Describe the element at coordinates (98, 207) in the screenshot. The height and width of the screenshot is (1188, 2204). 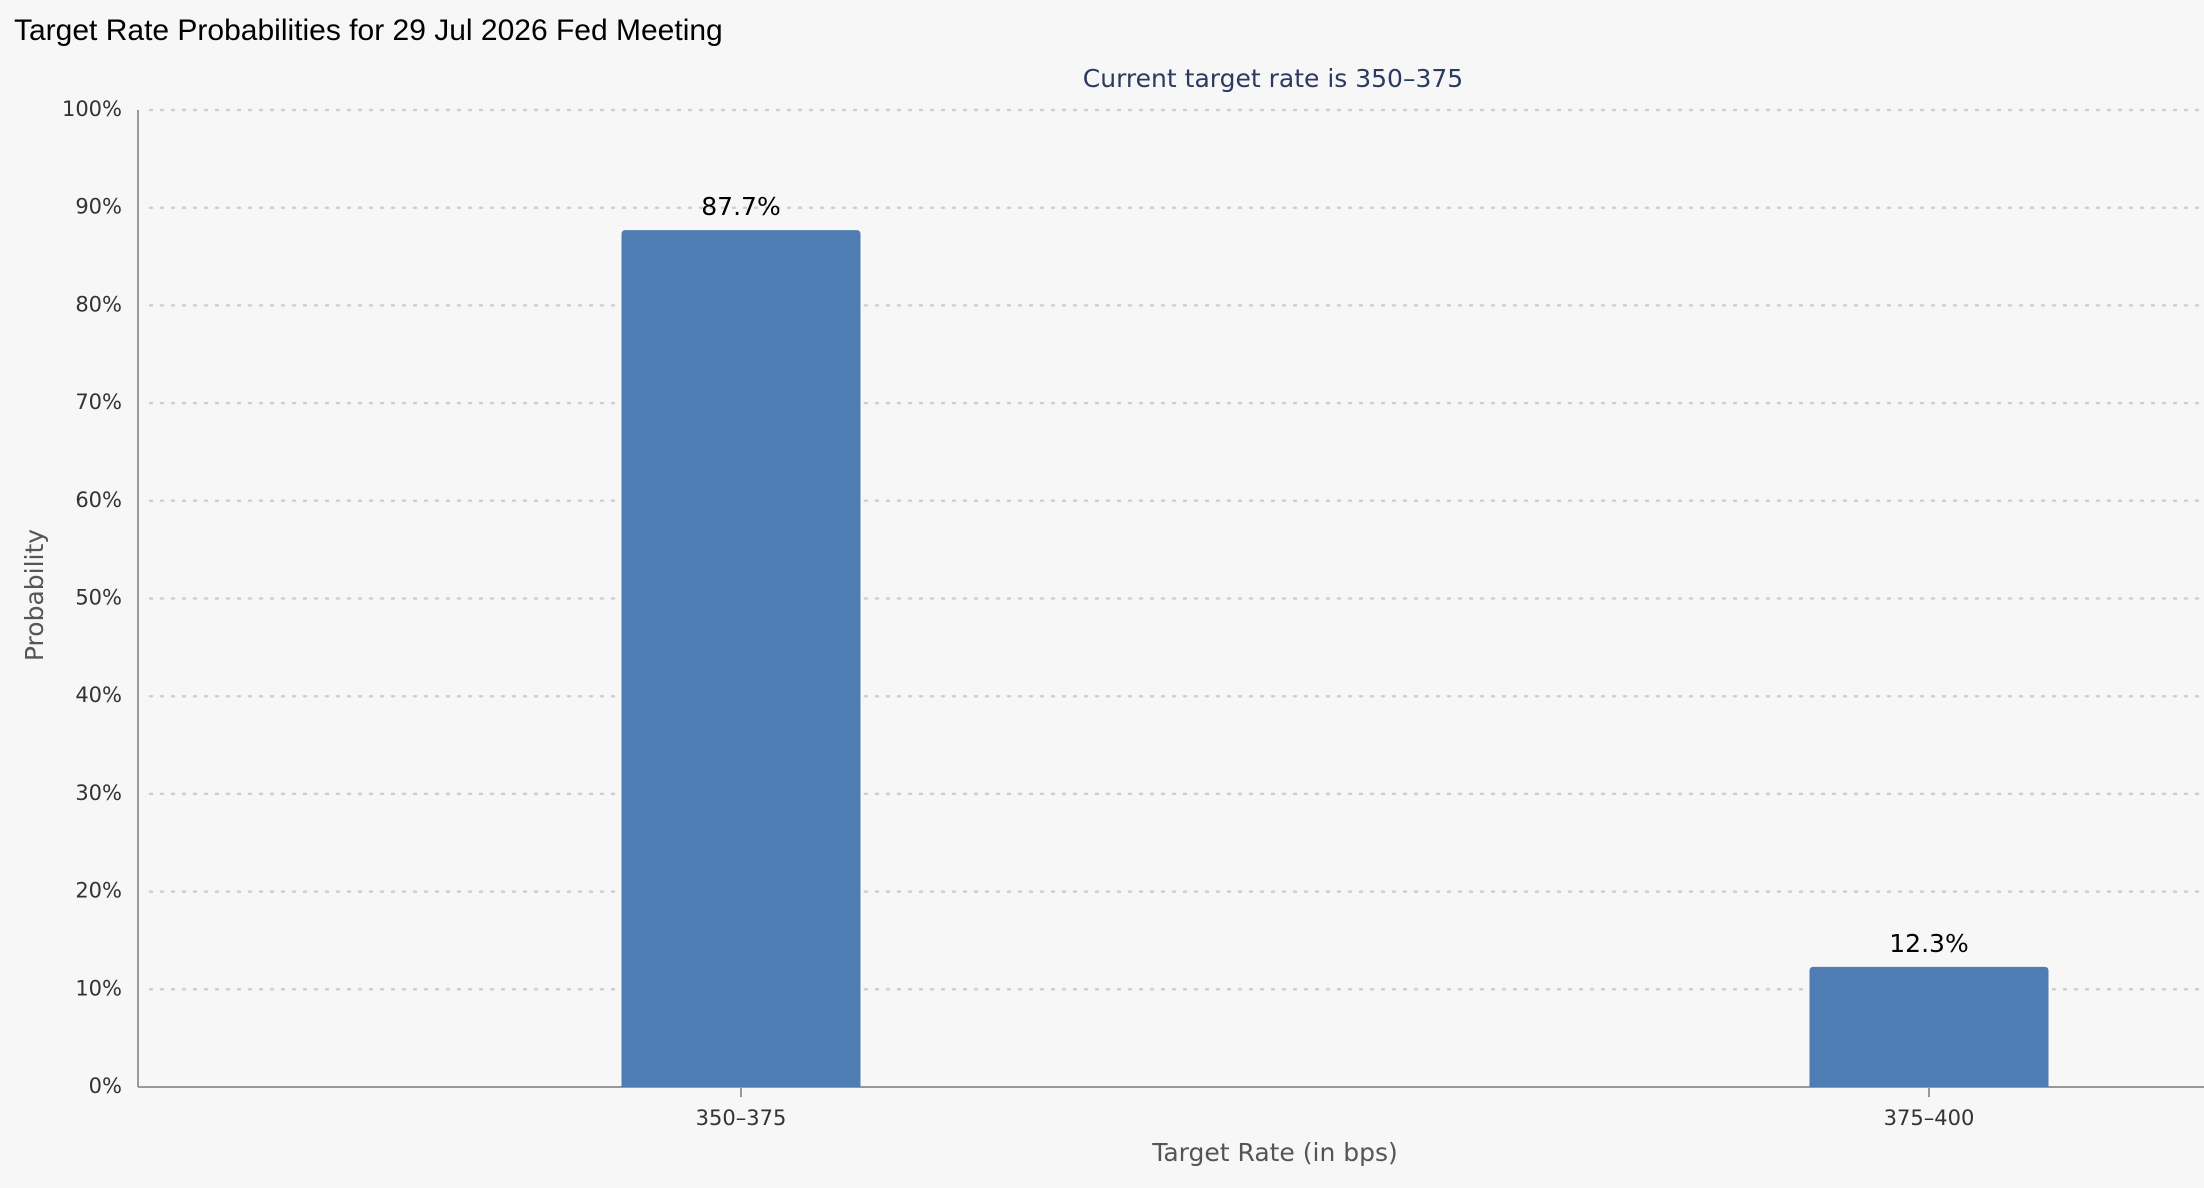
I see `y-tick-label: 90%` at that location.